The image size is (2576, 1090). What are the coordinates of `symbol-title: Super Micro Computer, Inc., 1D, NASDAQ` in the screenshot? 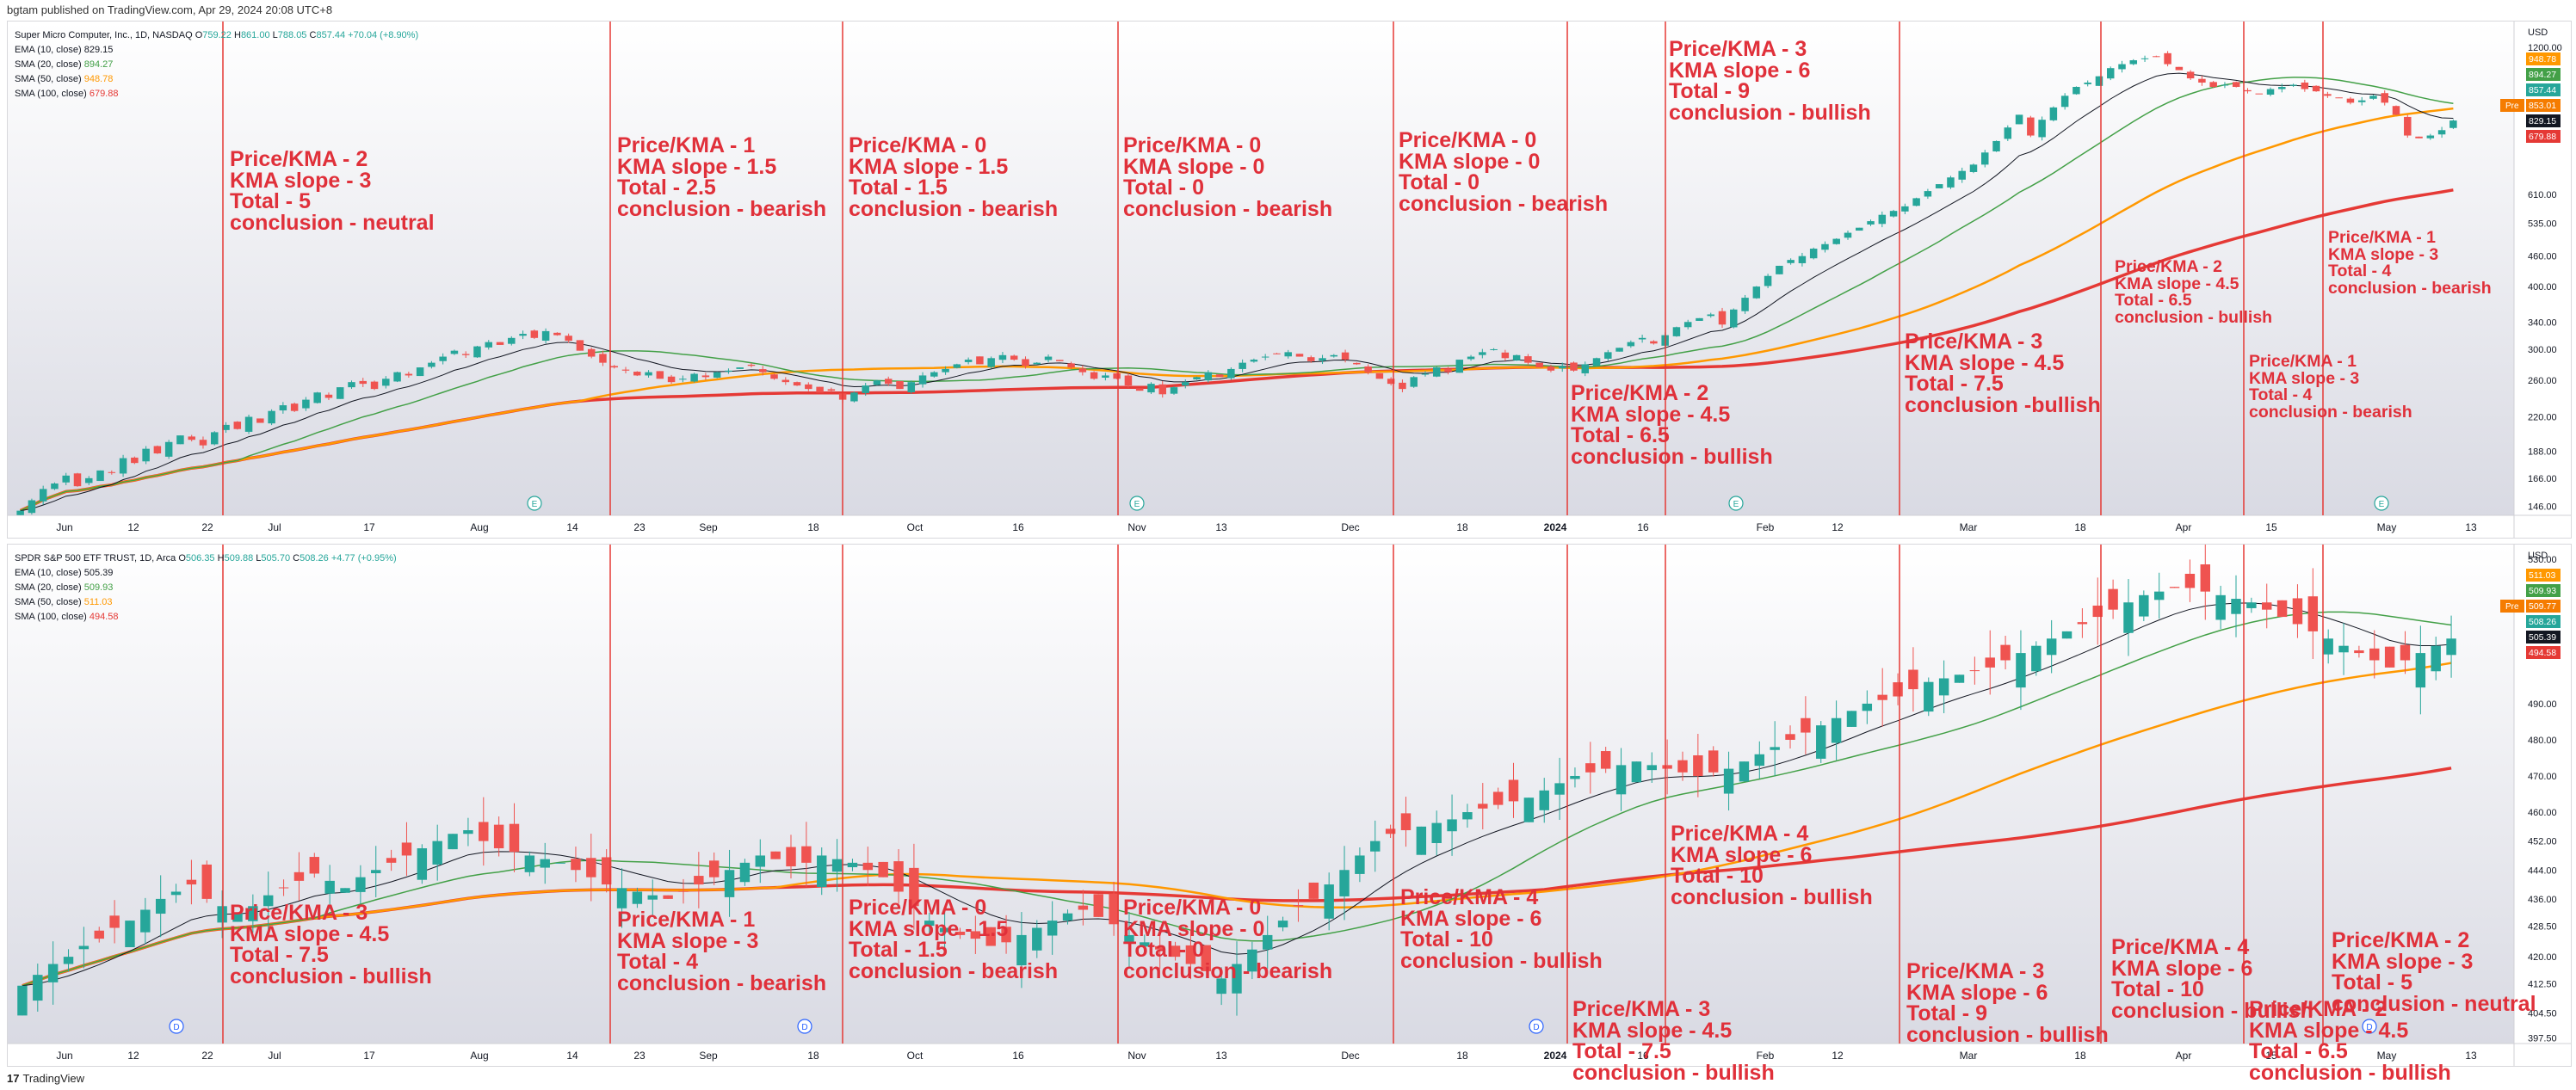 It's located at (104, 35).